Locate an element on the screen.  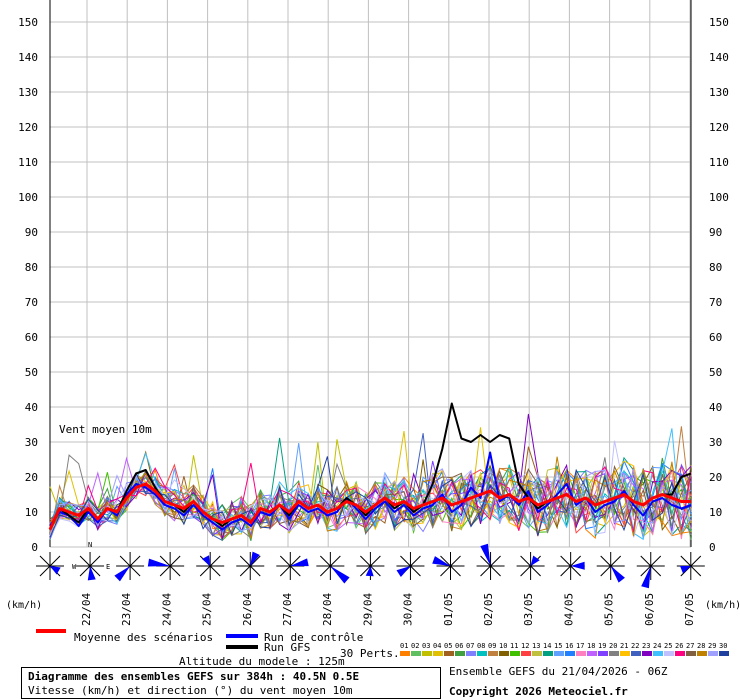
x-date-label: 05/05 is located at coordinates (609, 609).